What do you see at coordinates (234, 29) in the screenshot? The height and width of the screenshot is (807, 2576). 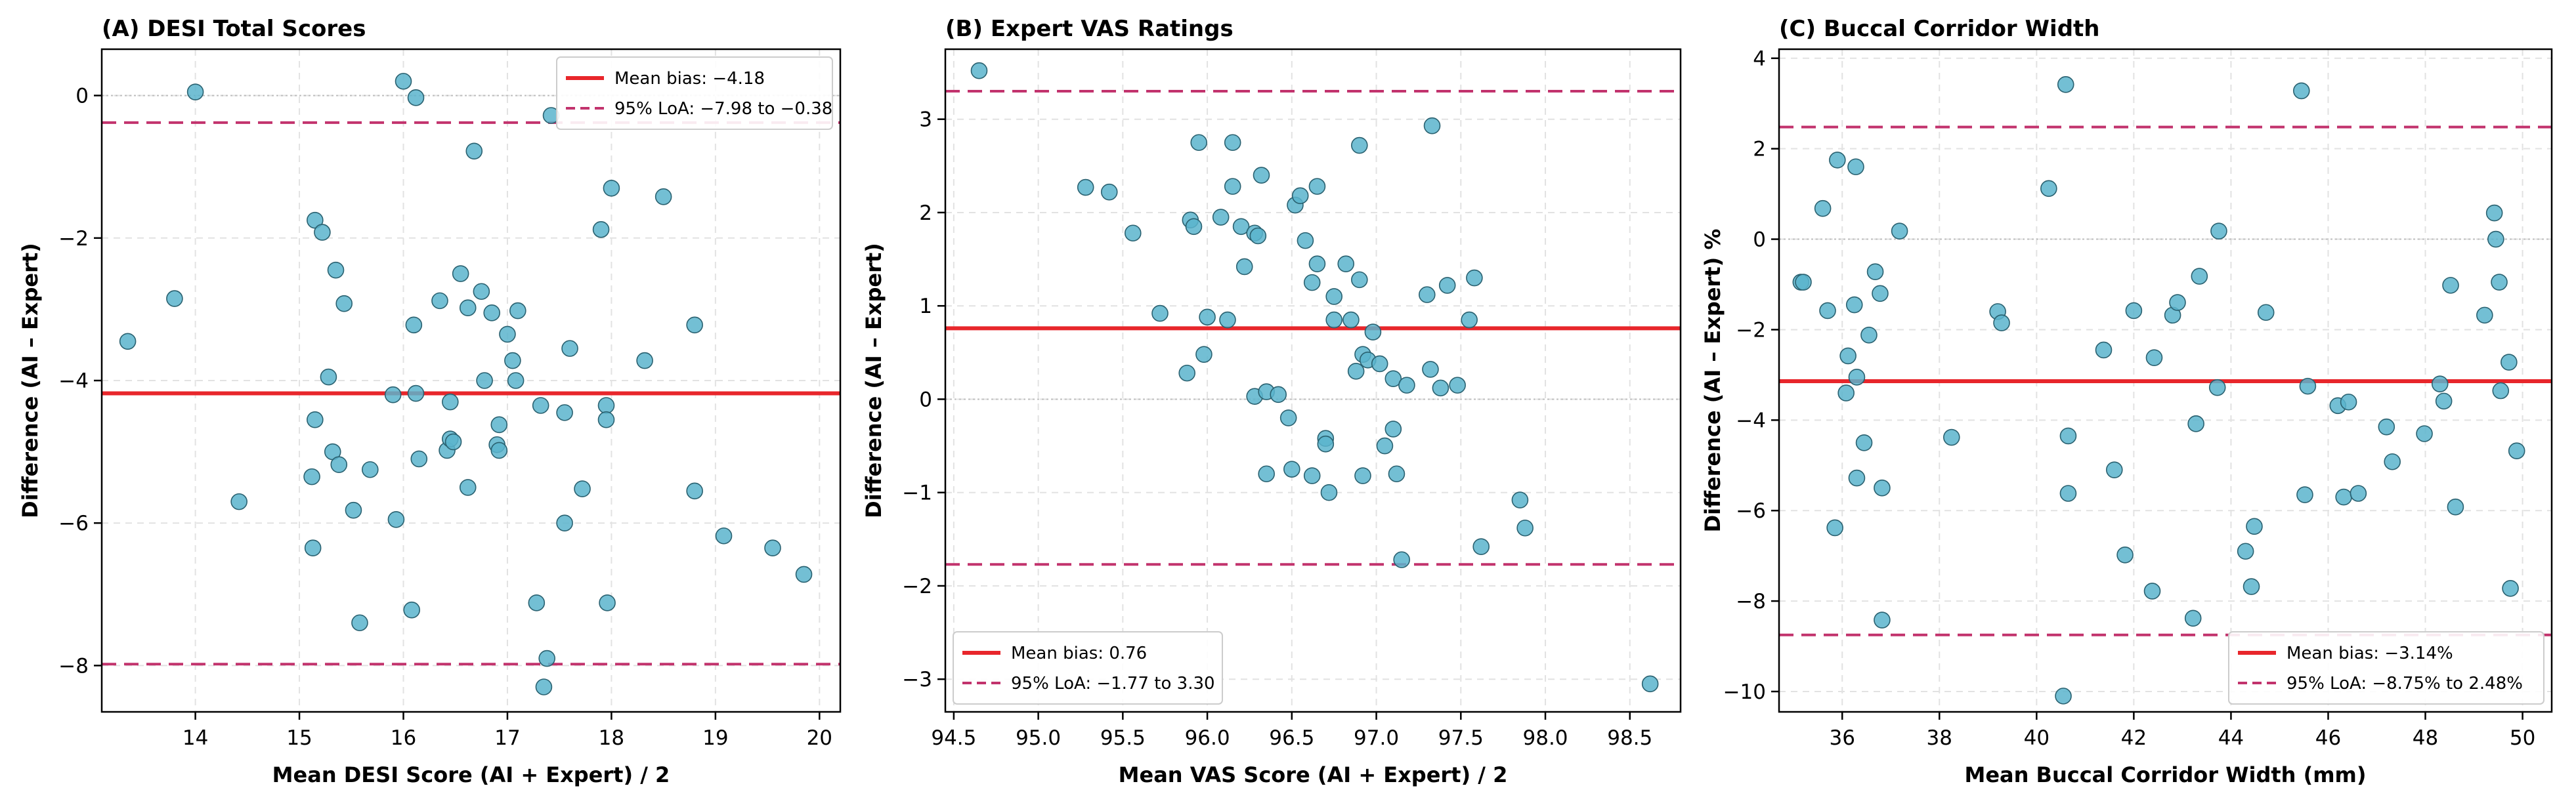 I see `panel-title: (A) DESI Total Scores` at bounding box center [234, 29].